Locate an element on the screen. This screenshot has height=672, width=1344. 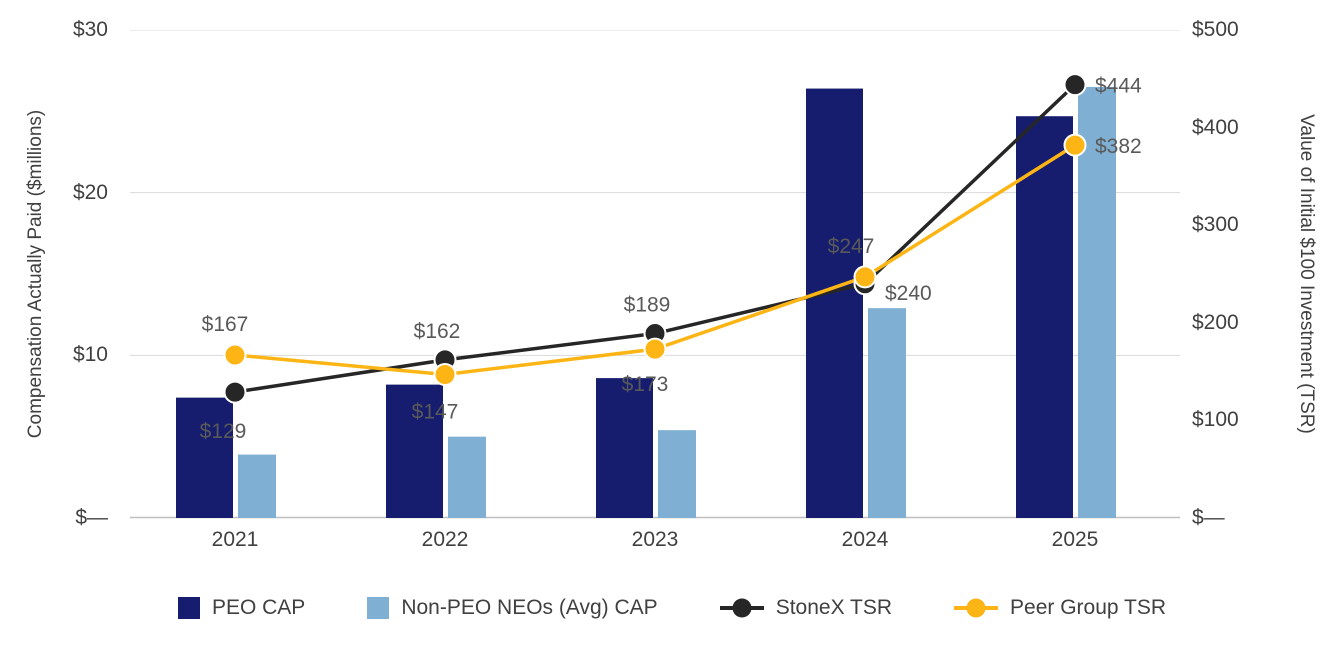
x-label-2021: 2021 is located at coordinates (235, 539).